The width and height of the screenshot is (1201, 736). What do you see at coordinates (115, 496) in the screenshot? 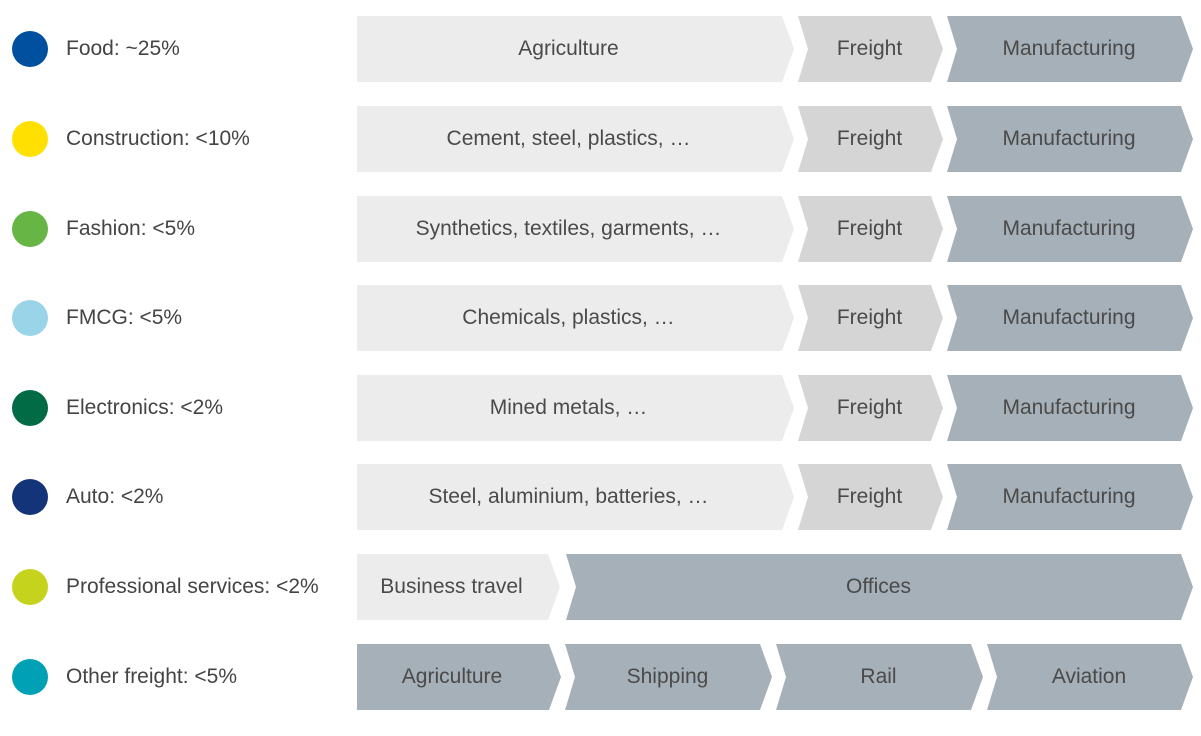
I see `sector-label: Auto: <2%` at bounding box center [115, 496].